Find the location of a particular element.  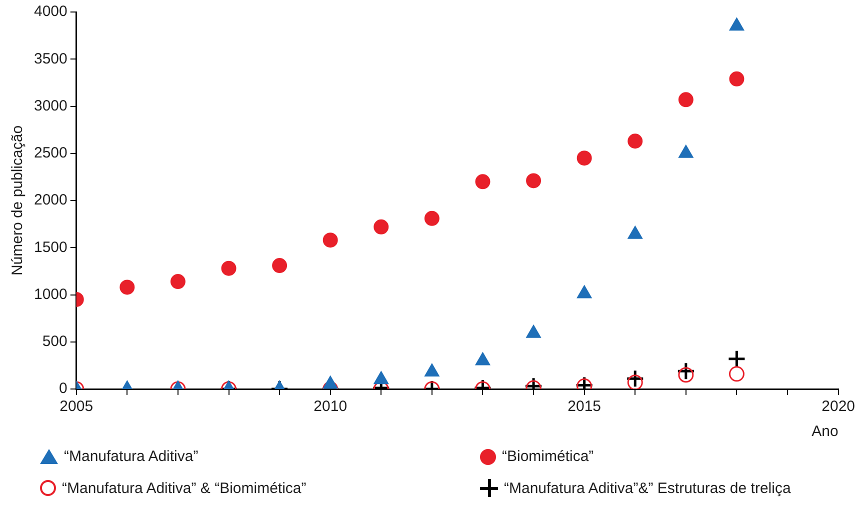

y-tick-label: 3000 is located at coordinates (51, 105).